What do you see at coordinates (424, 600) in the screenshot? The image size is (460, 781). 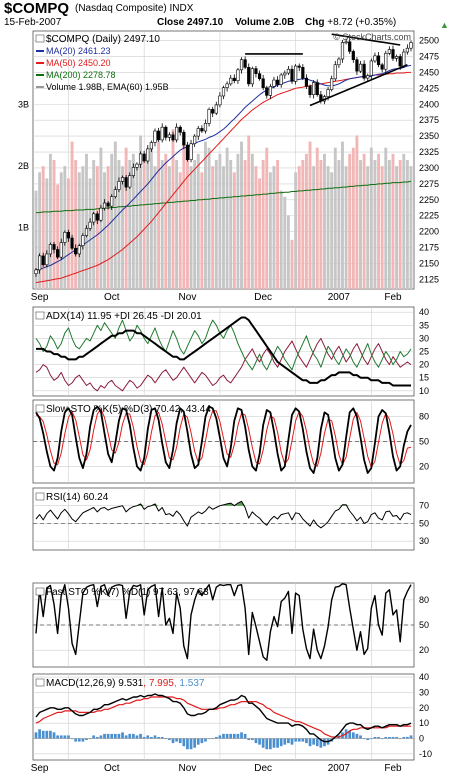 I see `y-tick-label-faststo: 80` at bounding box center [424, 600].